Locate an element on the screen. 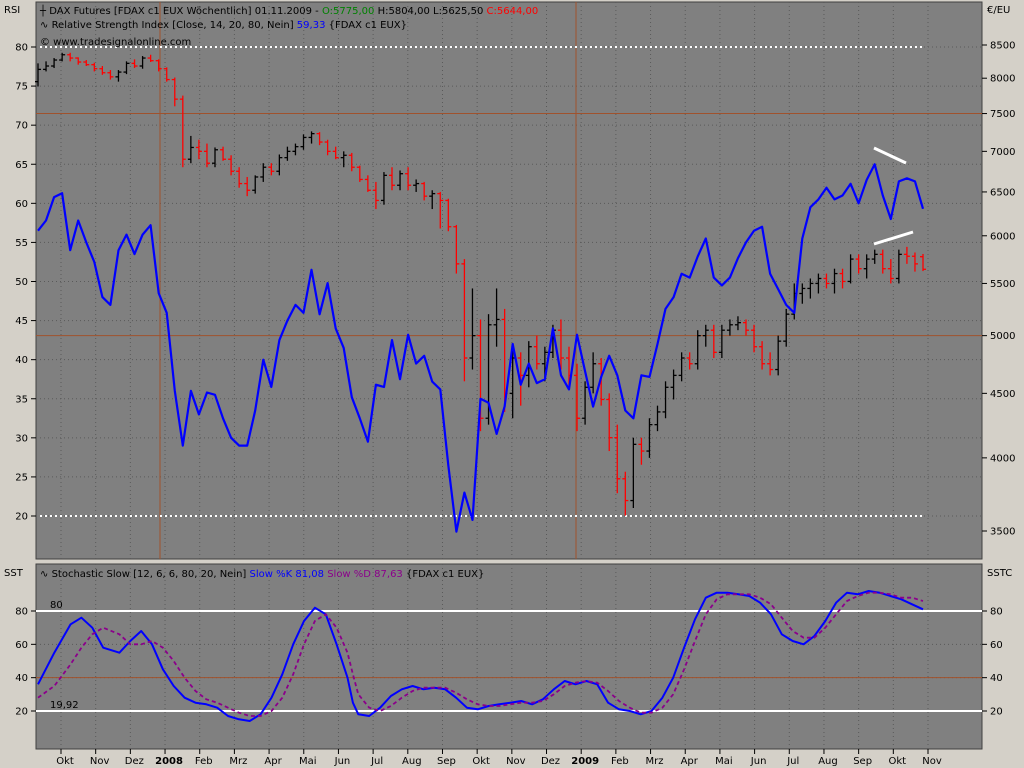 The width and height of the screenshot is (1024, 768). stochastic-name: Stochastic Slow [12, 6, 6, 80, 20, Nein] is located at coordinates (149, 574).